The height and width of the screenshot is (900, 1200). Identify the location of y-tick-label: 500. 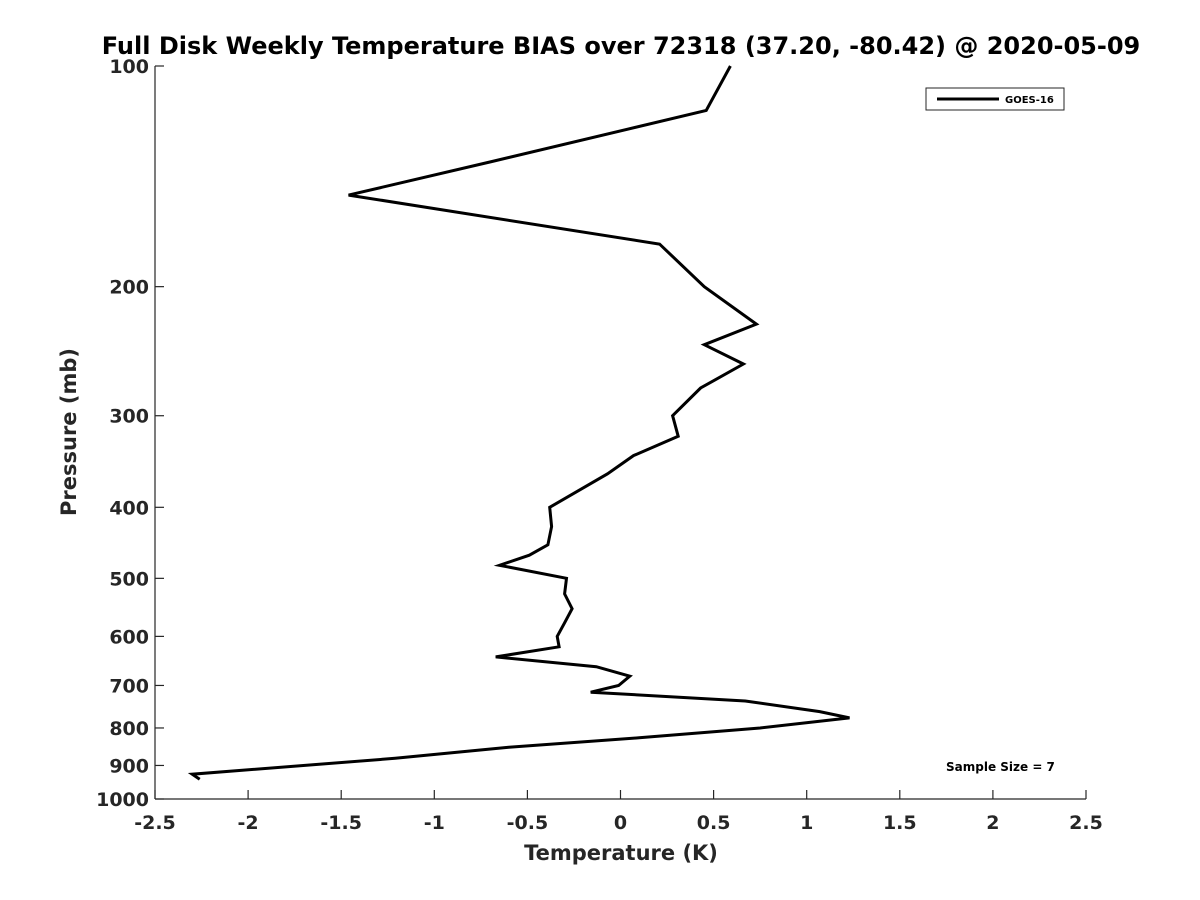
(129, 579).